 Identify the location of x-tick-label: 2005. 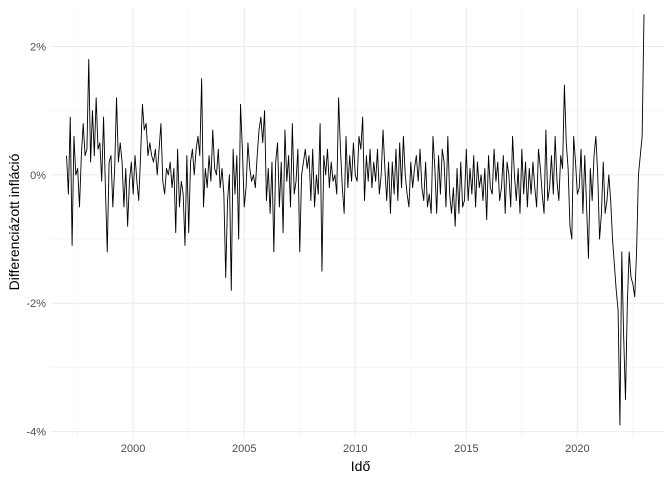
(244, 449).